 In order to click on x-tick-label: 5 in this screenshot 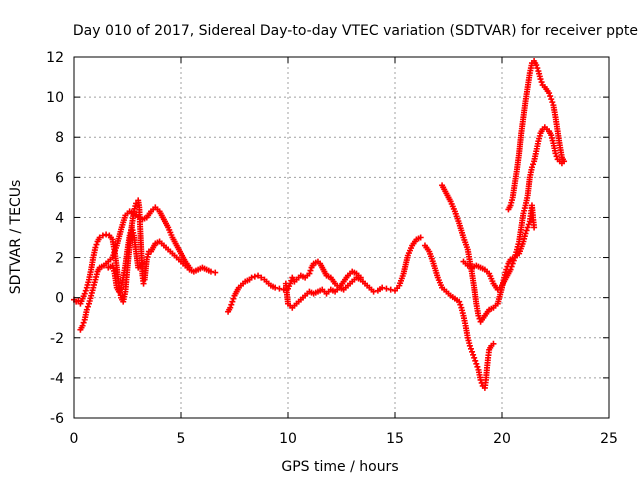, I will do `click(181, 439)`.